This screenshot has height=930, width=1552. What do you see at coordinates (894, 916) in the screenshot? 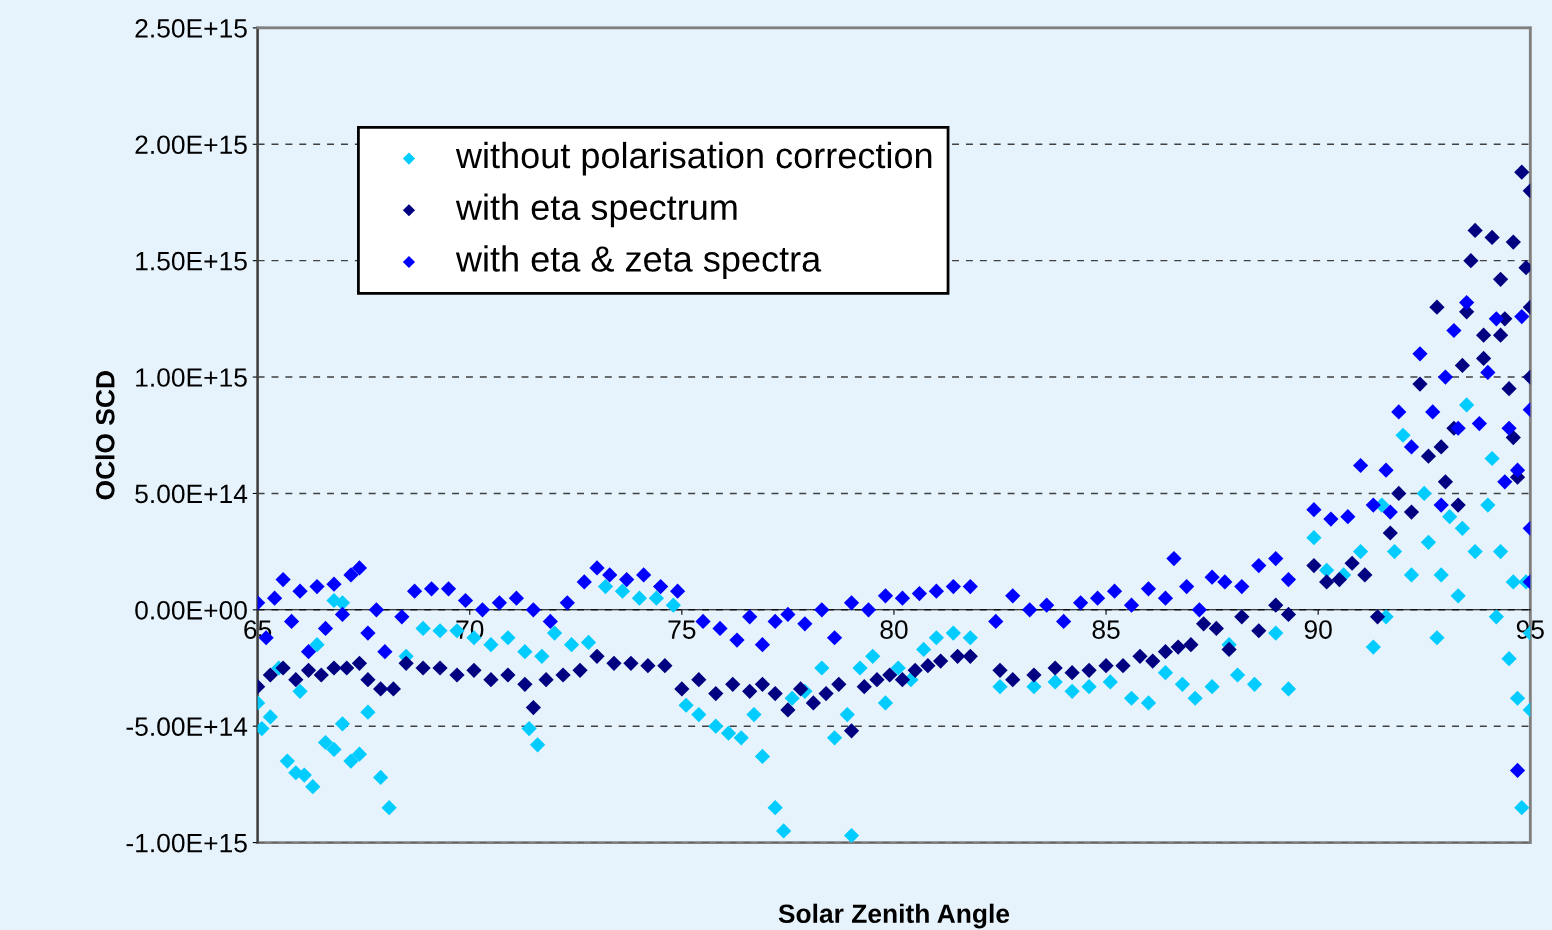
I see `x-axis-title: Solar Zenith Angle` at bounding box center [894, 916].